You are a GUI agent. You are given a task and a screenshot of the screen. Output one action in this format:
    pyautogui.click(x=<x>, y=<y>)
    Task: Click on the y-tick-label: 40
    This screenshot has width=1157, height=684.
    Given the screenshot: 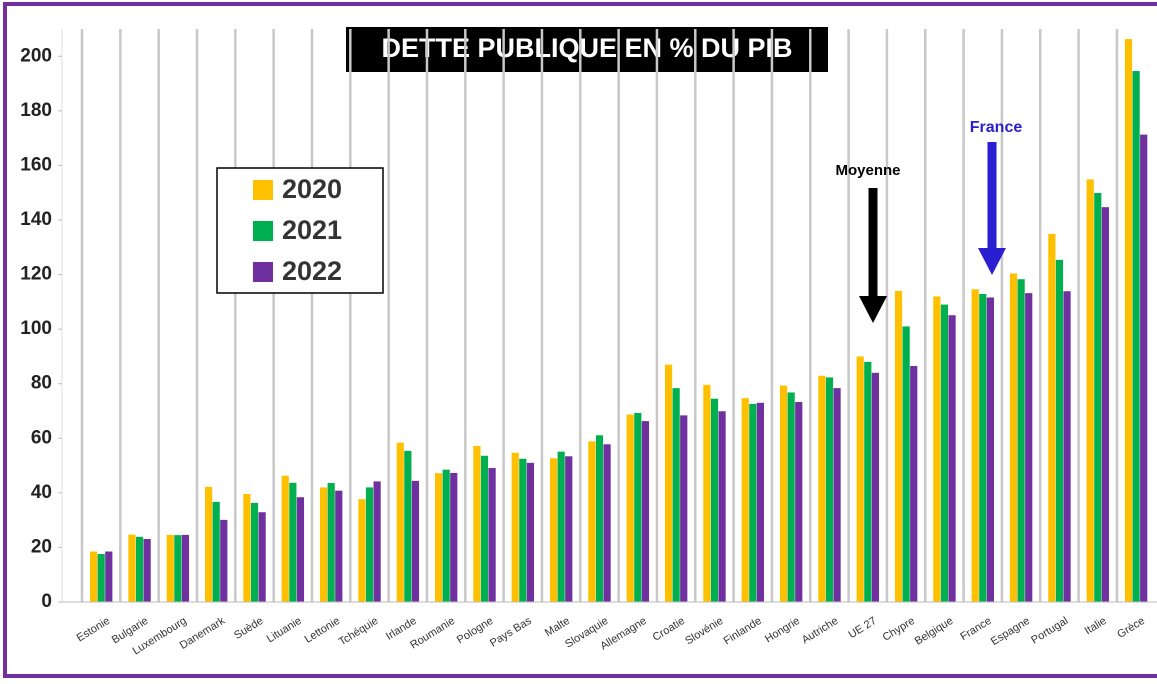 What is the action you would take?
    pyautogui.click(x=41, y=492)
    